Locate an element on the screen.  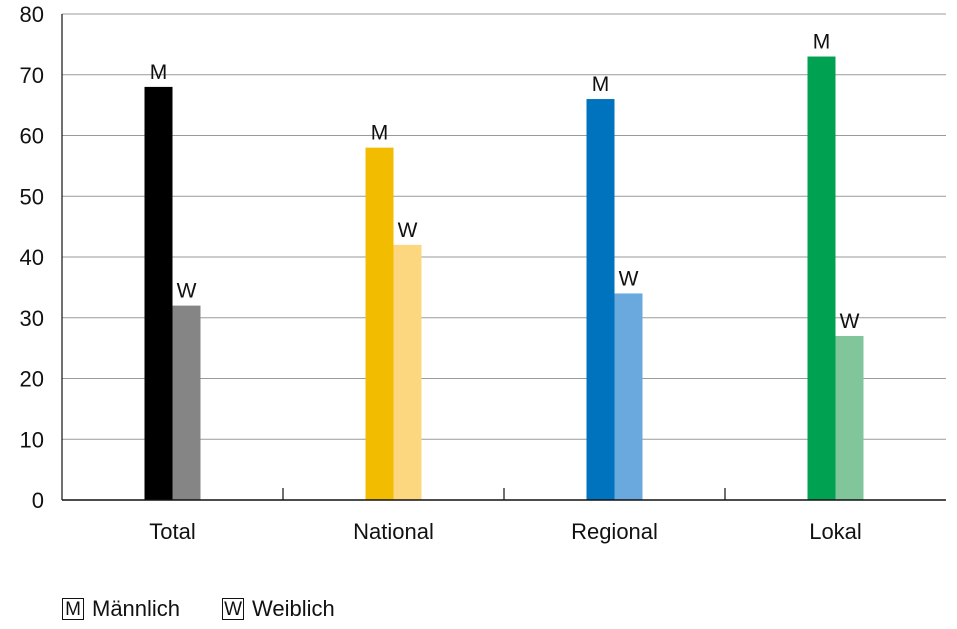
x-tick-label: National is located at coordinates (393, 531).